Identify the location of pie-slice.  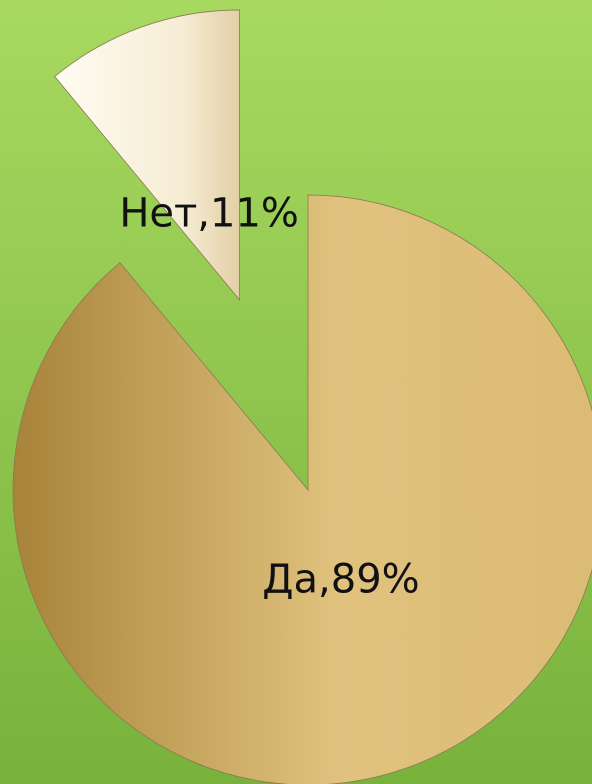
(147, 155).